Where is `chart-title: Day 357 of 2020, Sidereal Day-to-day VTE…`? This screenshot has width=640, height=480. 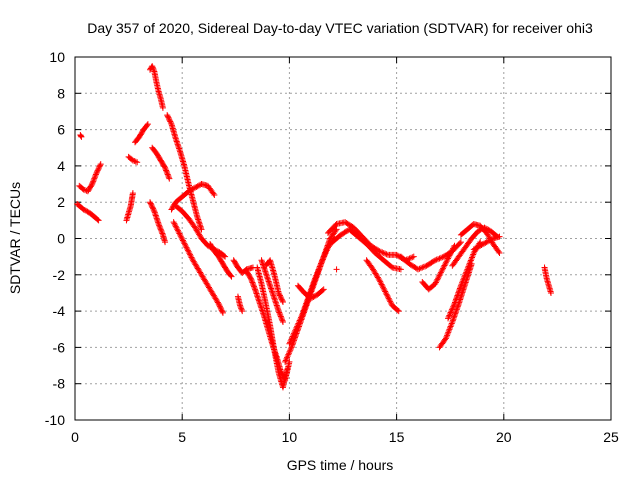
chart-title: Day 357 of 2020, Sidereal Day-to-day VTE… is located at coordinates (340, 28).